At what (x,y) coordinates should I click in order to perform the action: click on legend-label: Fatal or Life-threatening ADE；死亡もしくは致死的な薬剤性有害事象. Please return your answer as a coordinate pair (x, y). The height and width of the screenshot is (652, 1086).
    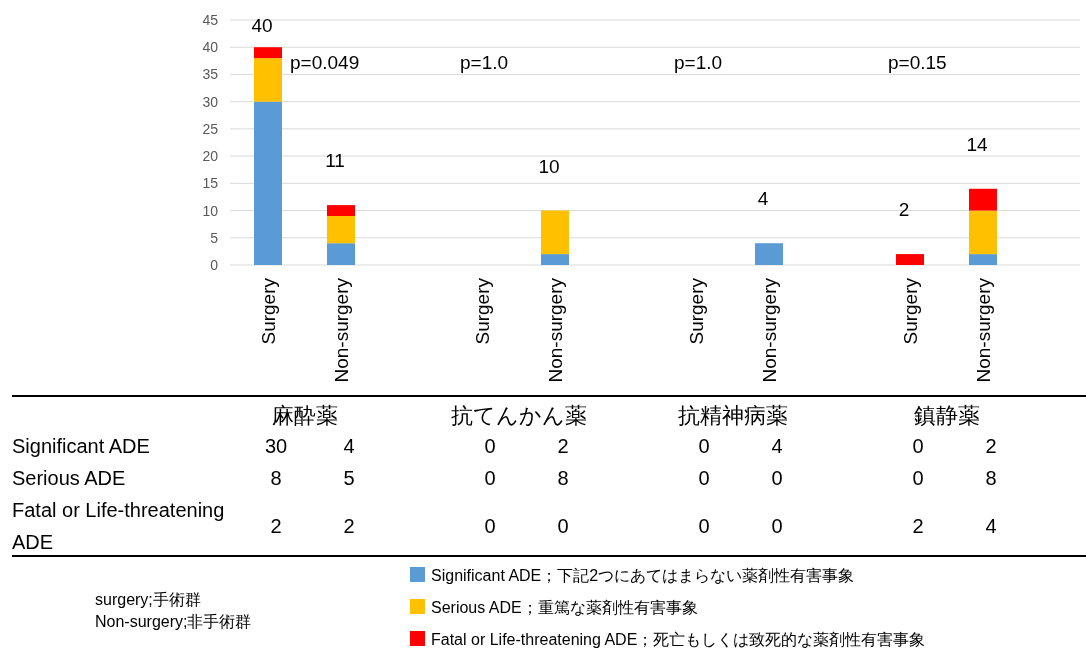
    Looking at the image, I should click on (678, 639).